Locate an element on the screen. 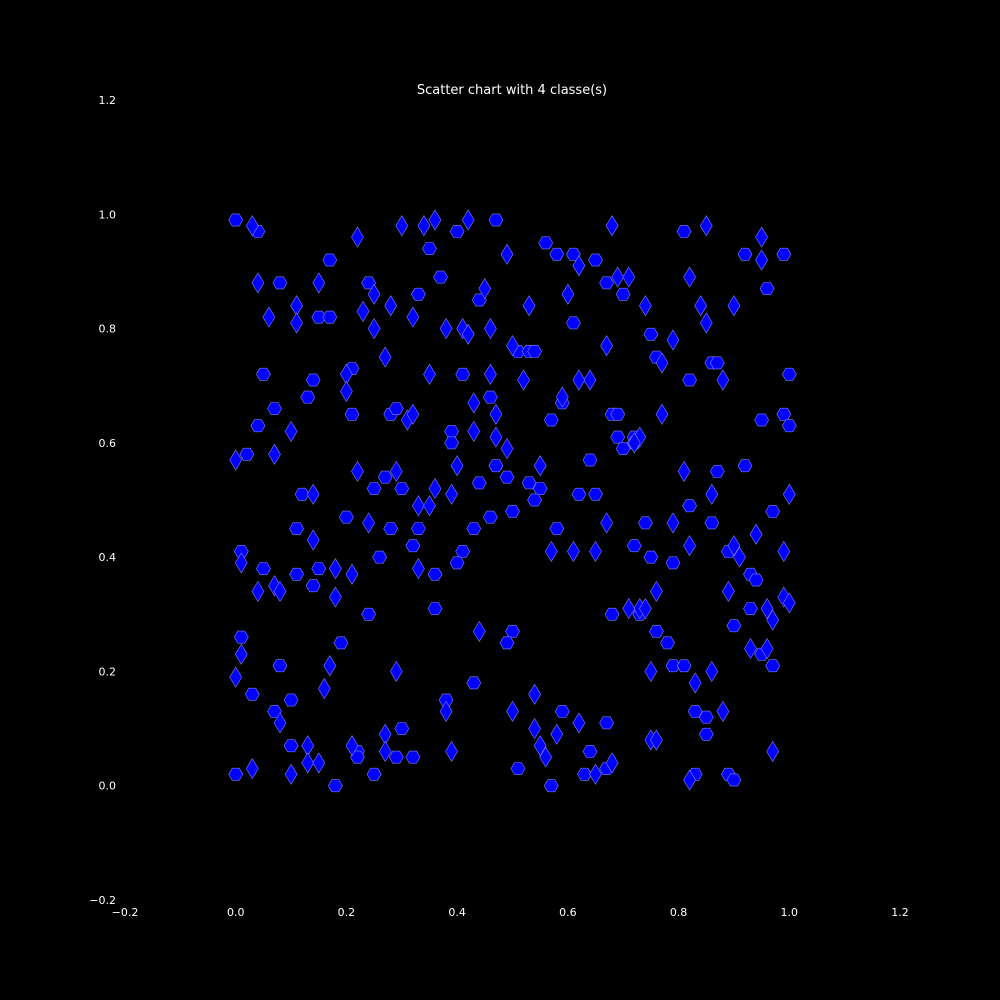  x-tick-label: 1.2 is located at coordinates (900, 912).